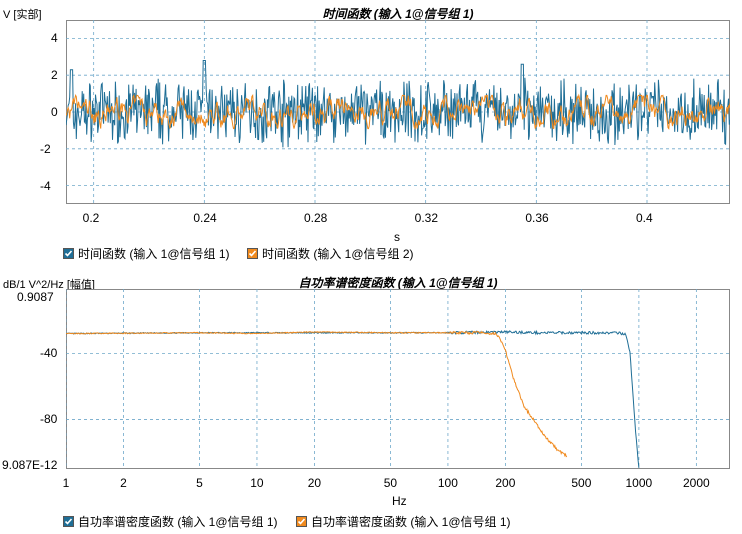  What do you see at coordinates (30, 465) in the screenshot?
I see `bottom-chart-ymin-label: 9.087E-12` at bounding box center [30, 465].